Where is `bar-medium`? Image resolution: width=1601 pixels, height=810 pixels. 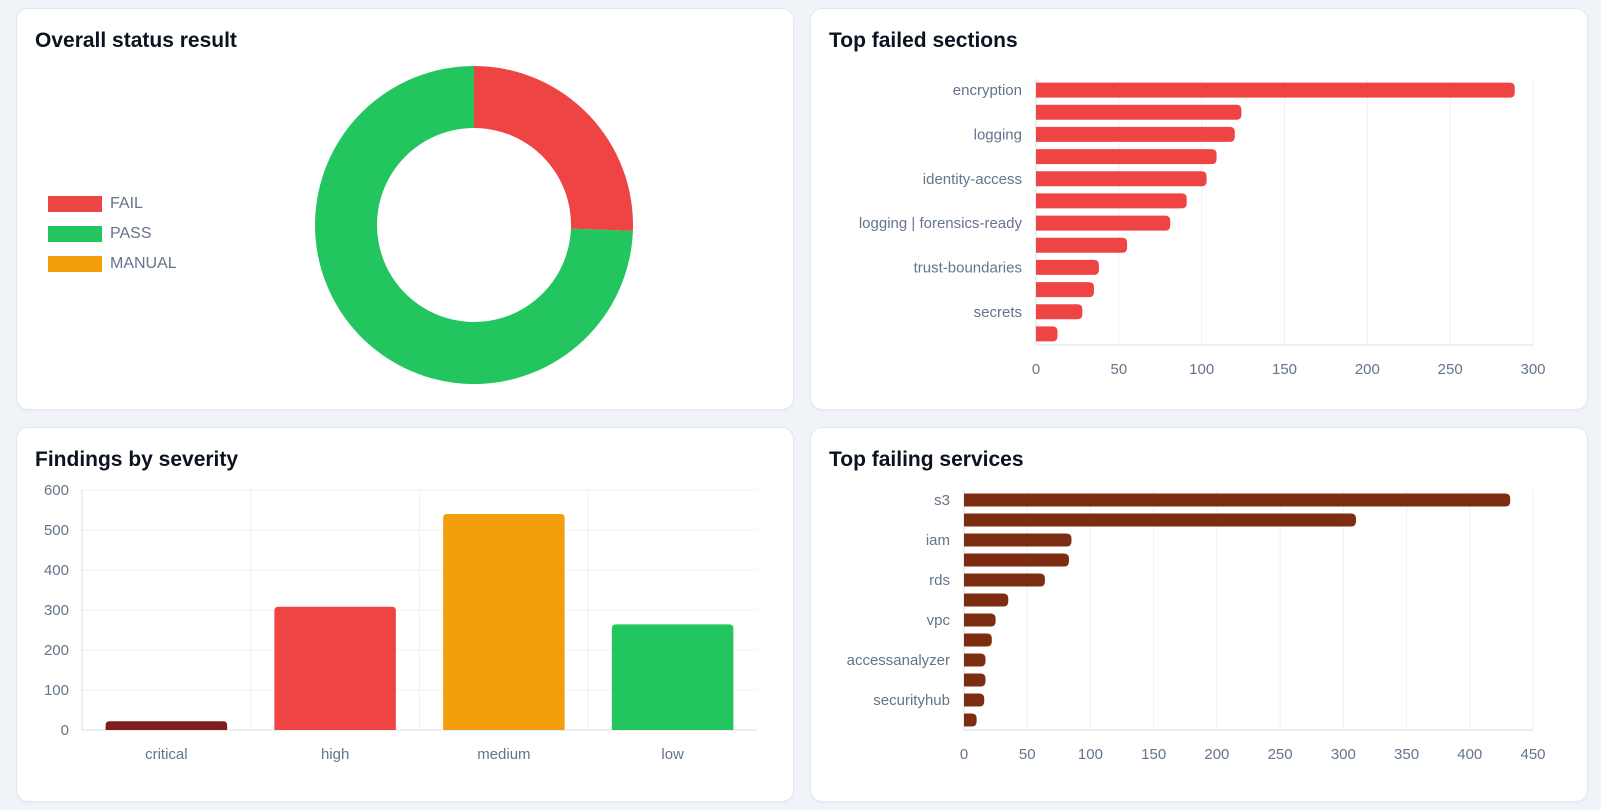
bar-medium is located at coordinates (504, 622).